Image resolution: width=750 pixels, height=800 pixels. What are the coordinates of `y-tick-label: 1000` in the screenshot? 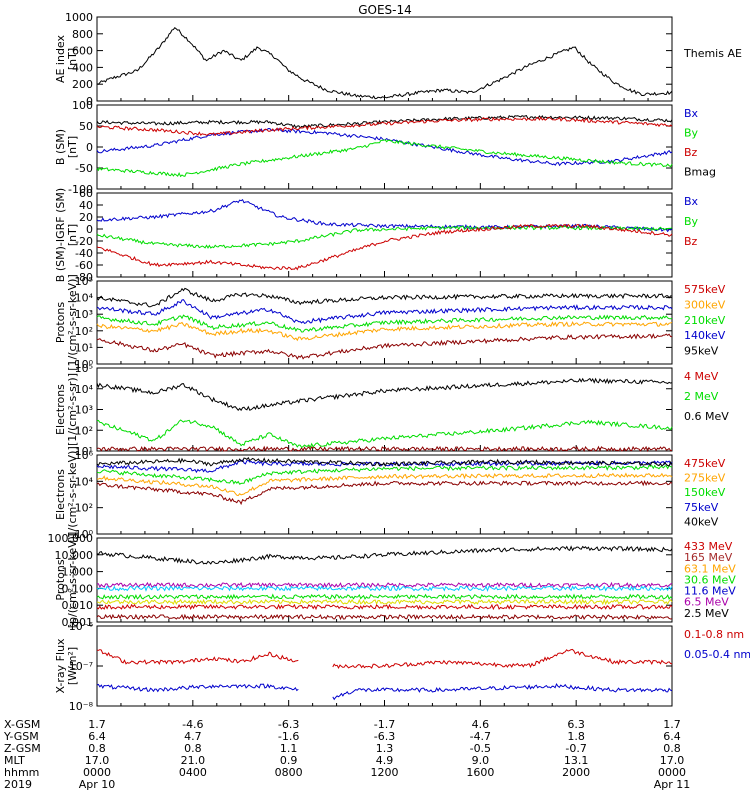 It's located at (79, 17).